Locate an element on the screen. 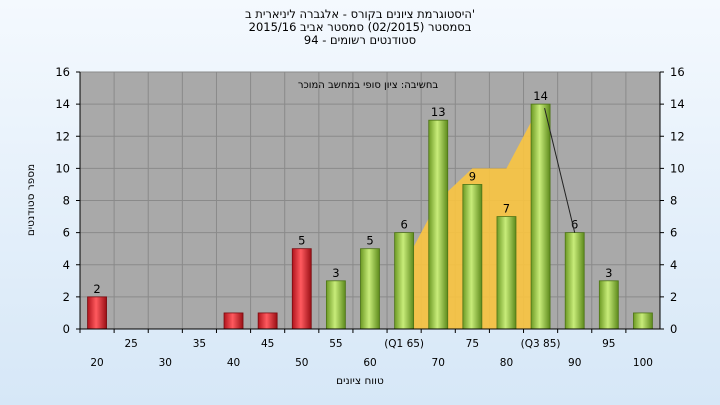  y-tick-label-left: 10 is located at coordinates (62, 168).